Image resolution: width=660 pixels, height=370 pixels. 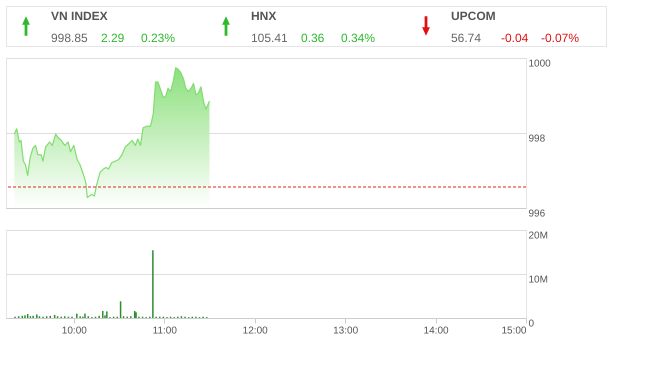 I want to click on x-tick-label: 11:00, so click(x=165, y=331).